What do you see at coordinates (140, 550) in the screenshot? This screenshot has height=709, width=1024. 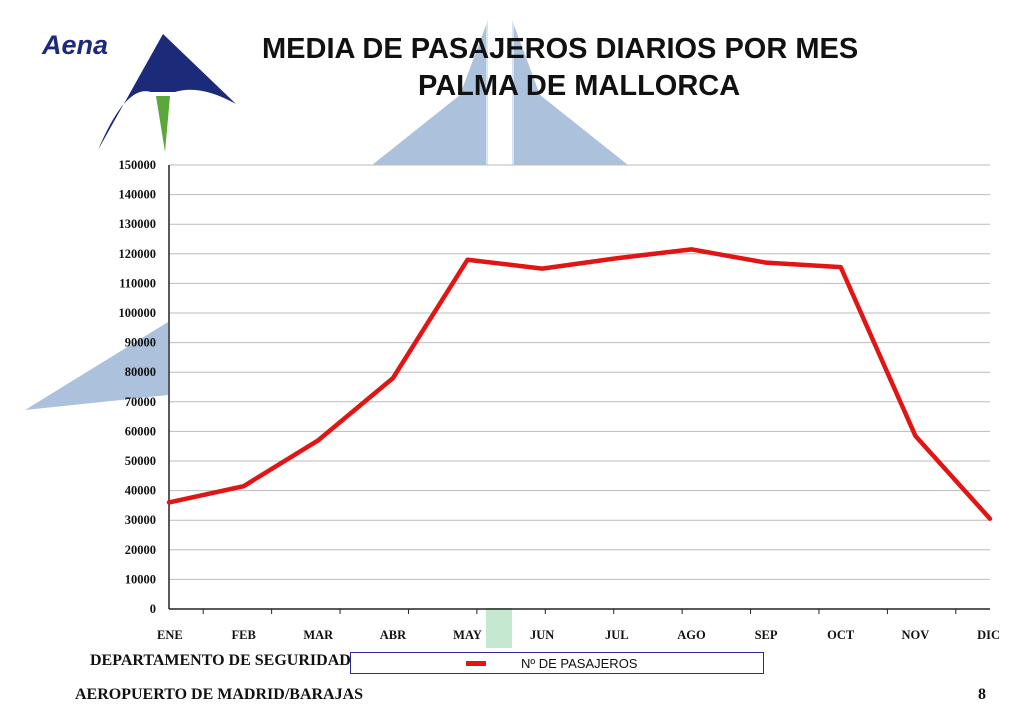 I see `y-tick-label: 20000` at bounding box center [140, 550].